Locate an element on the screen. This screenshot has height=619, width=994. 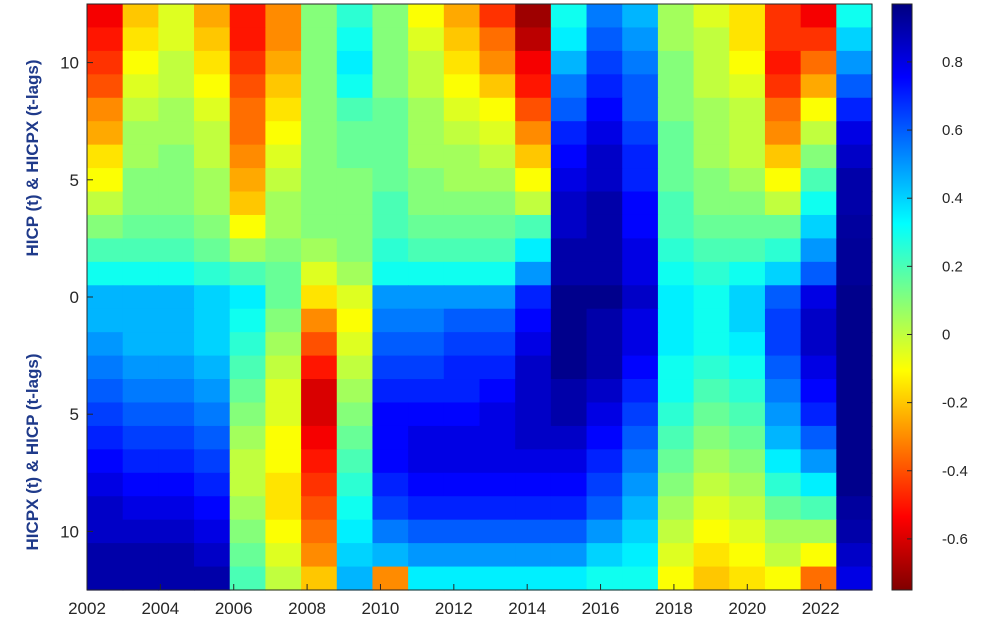
x-tick-label: 2020 is located at coordinates (747, 608).